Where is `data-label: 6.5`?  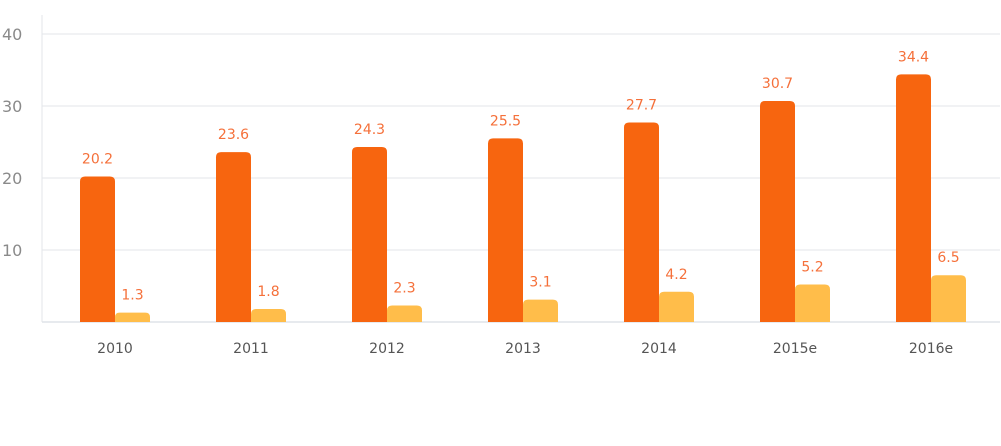 data-label: 6.5 is located at coordinates (948, 258).